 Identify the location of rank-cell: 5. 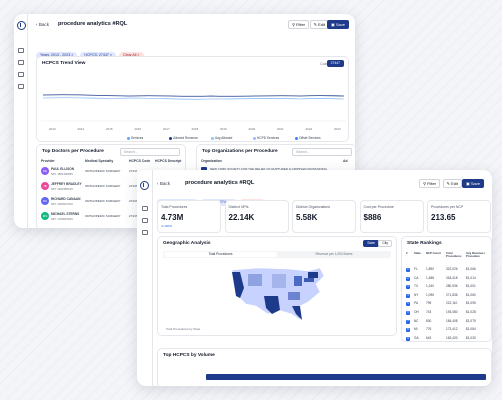
(408, 304).